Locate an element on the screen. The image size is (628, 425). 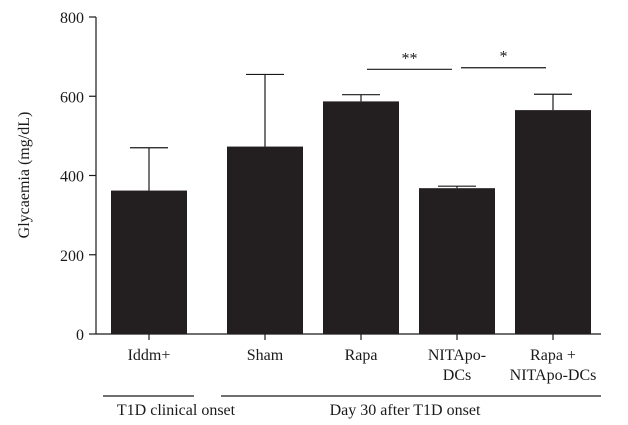
y-tick-label: 0 is located at coordinates (80, 335).